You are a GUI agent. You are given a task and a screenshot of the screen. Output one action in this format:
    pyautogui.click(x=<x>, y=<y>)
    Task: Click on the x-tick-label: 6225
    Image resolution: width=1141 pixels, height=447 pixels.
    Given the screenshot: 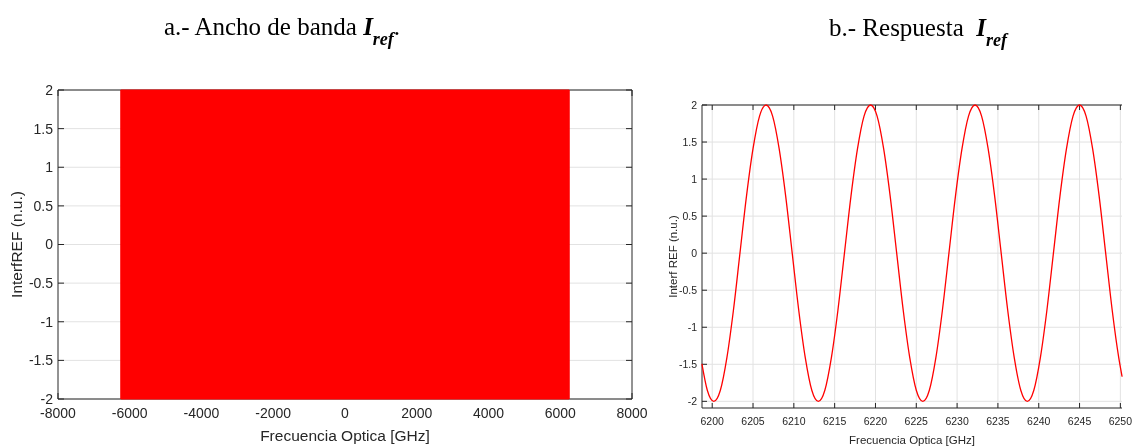 What is the action you would take?
    pyautogui.click(x=916, y=421)
    